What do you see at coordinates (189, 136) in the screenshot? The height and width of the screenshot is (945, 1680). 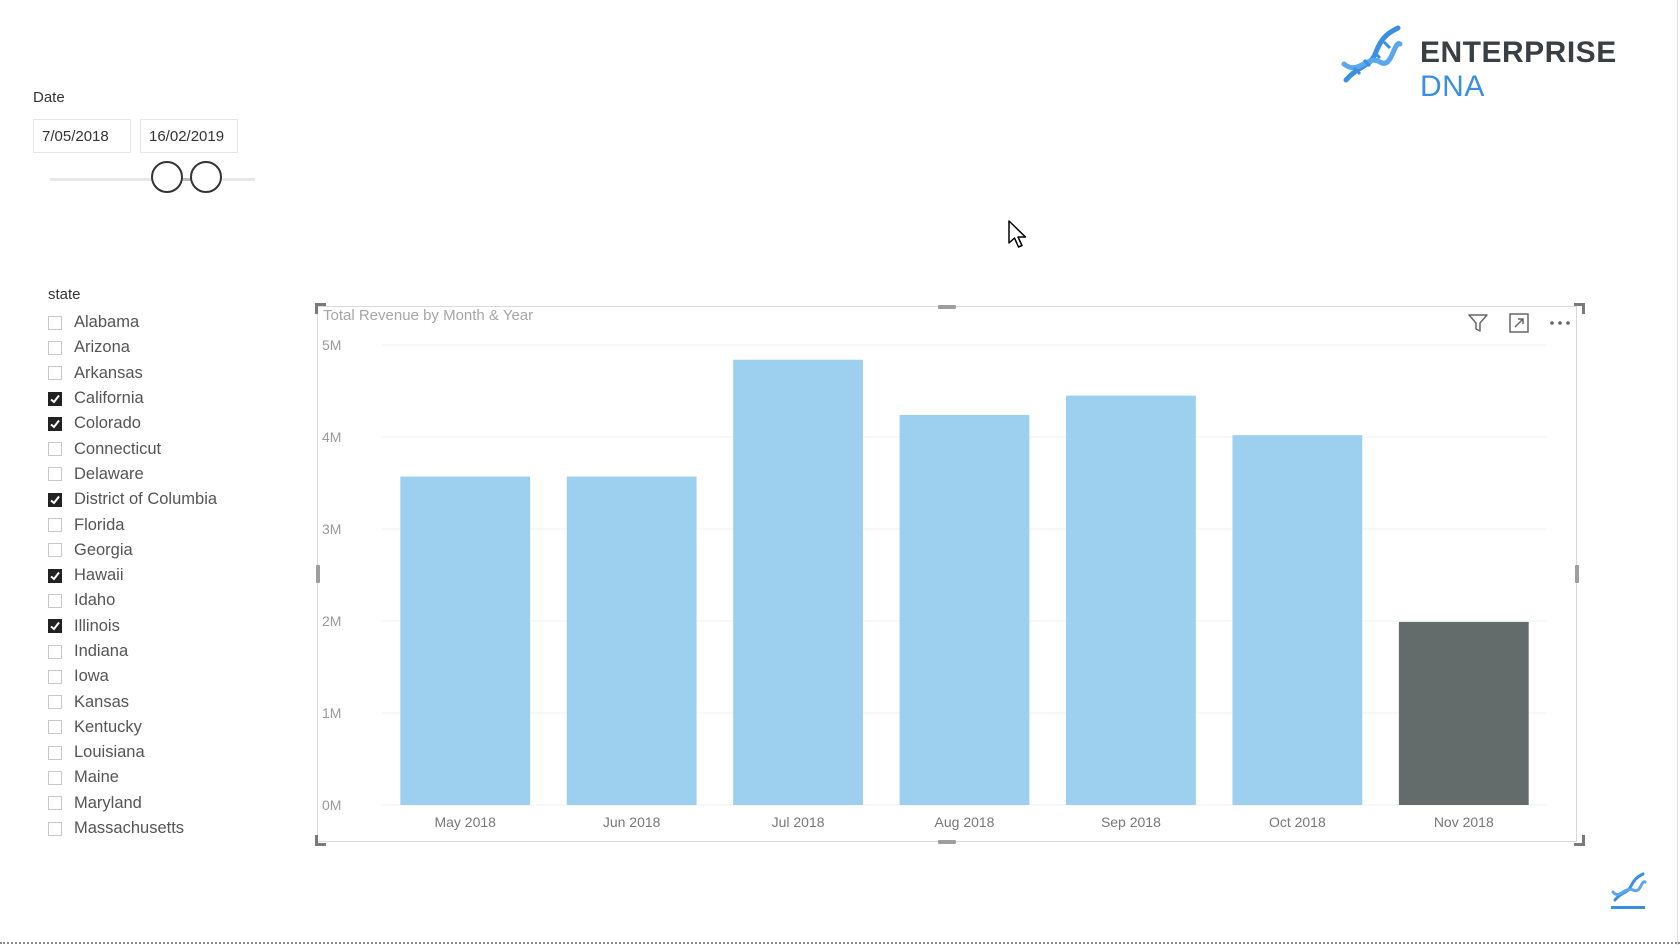 I see `date-end-input: 16/02/2019` at bounding box center [189, 136].